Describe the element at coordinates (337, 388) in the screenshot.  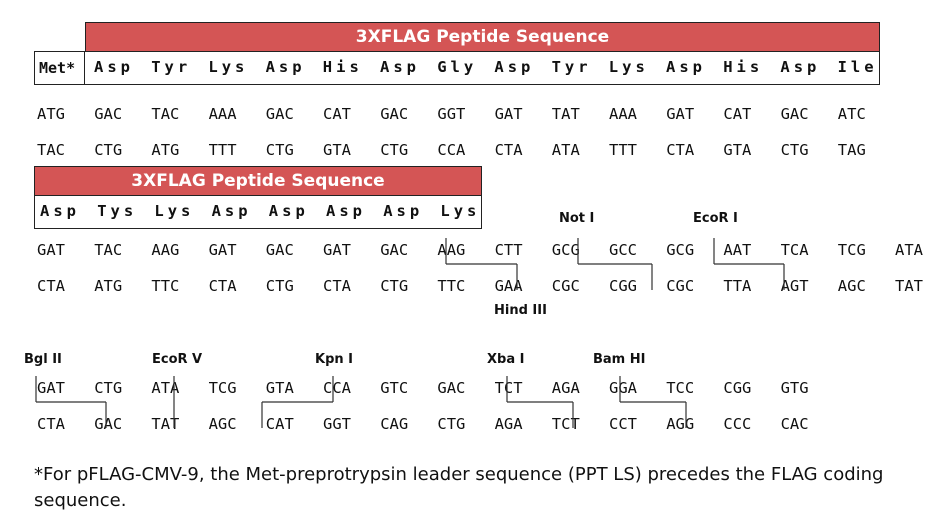
I see `codon: CCA` at that location.